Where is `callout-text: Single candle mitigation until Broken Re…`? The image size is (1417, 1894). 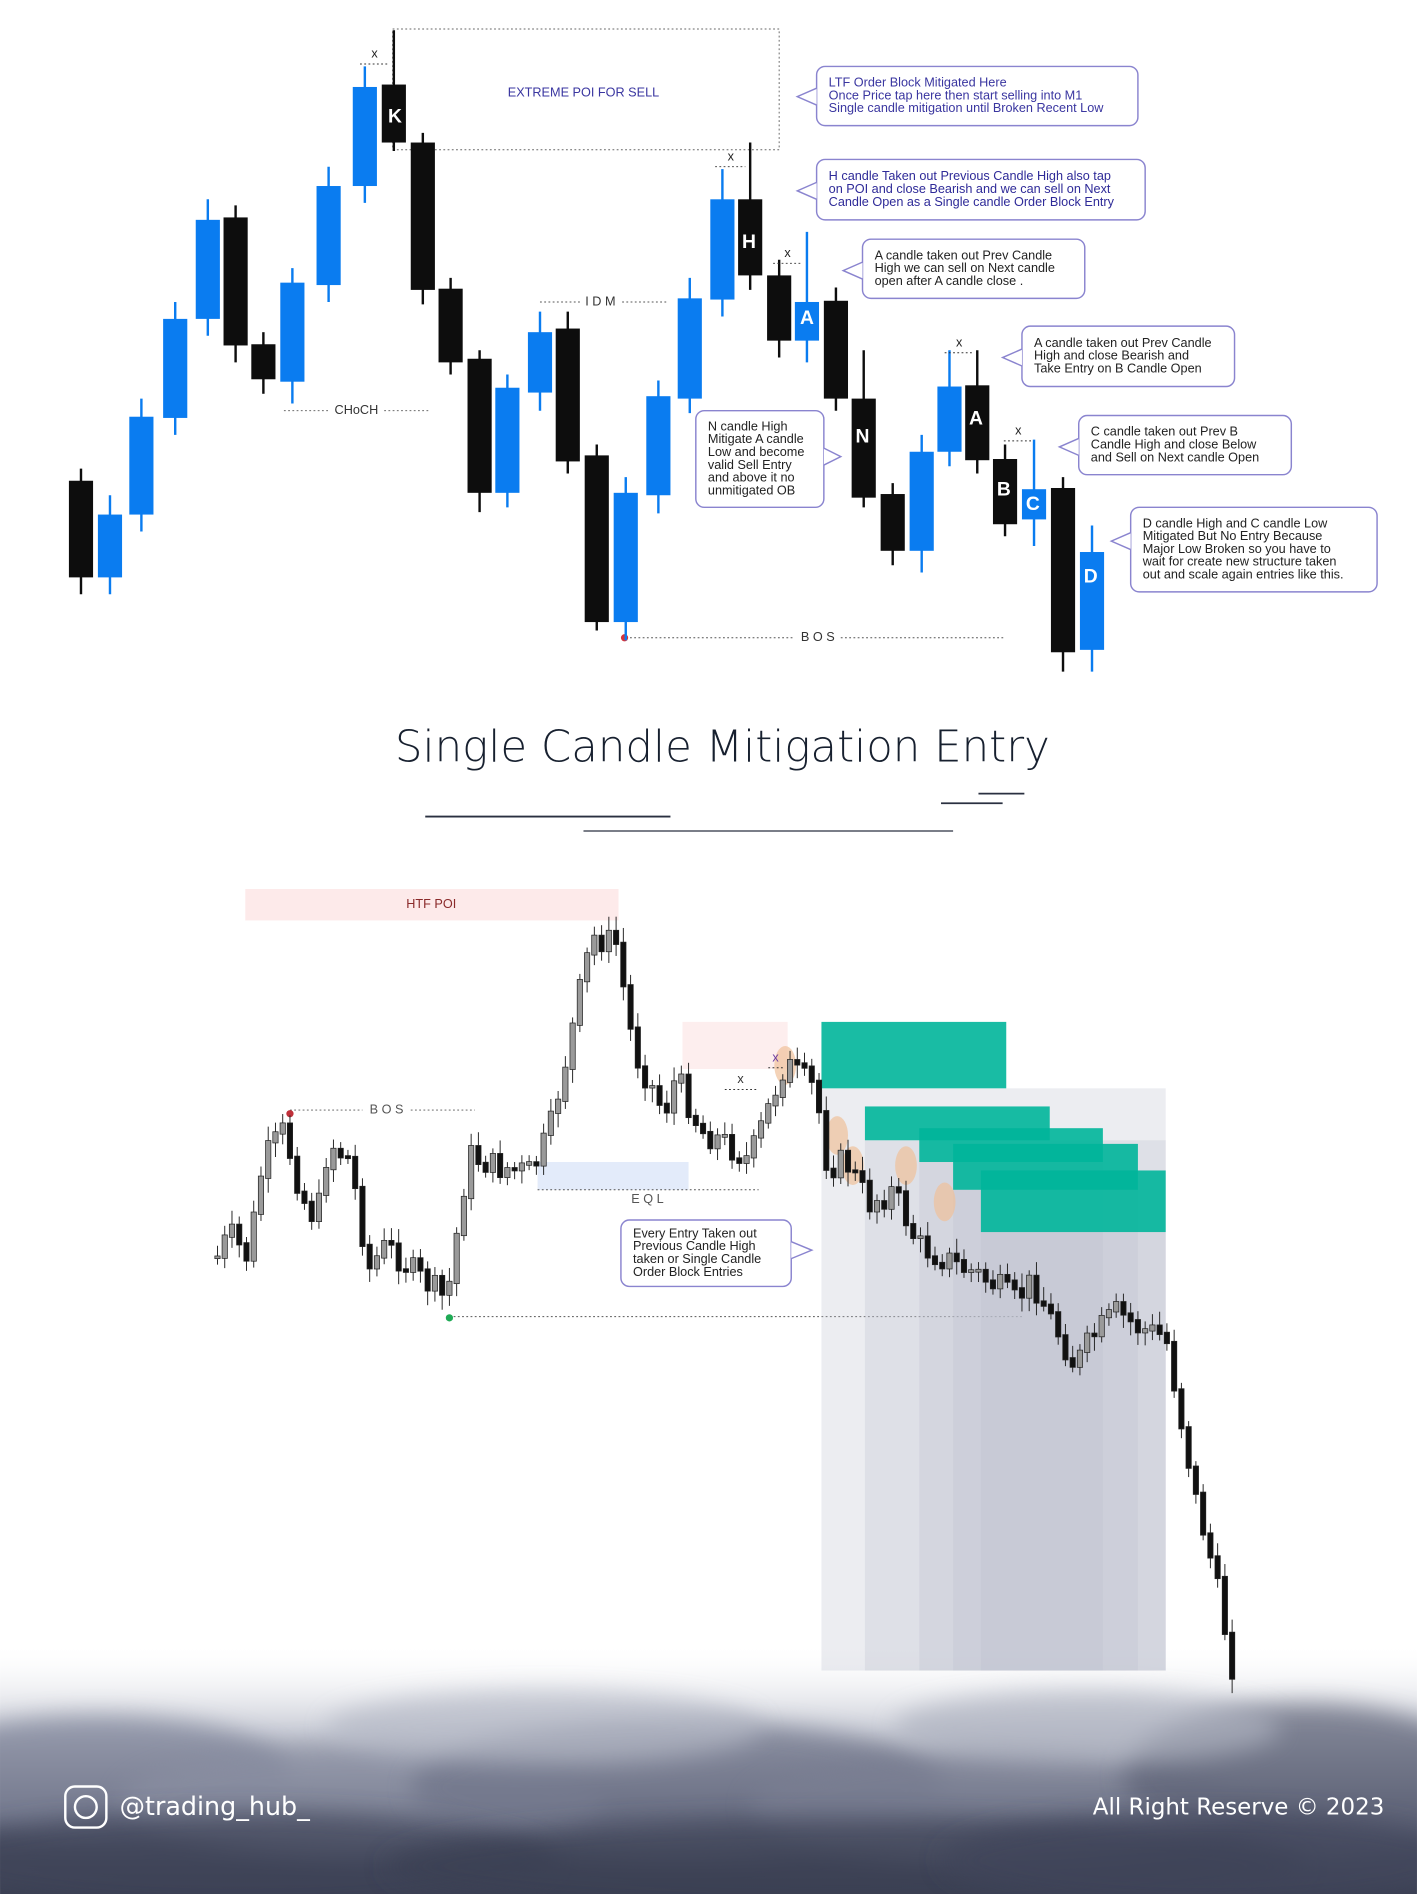 callout-text: Single candle mitigation until Broken Re… is located at coordinates (967, 108).